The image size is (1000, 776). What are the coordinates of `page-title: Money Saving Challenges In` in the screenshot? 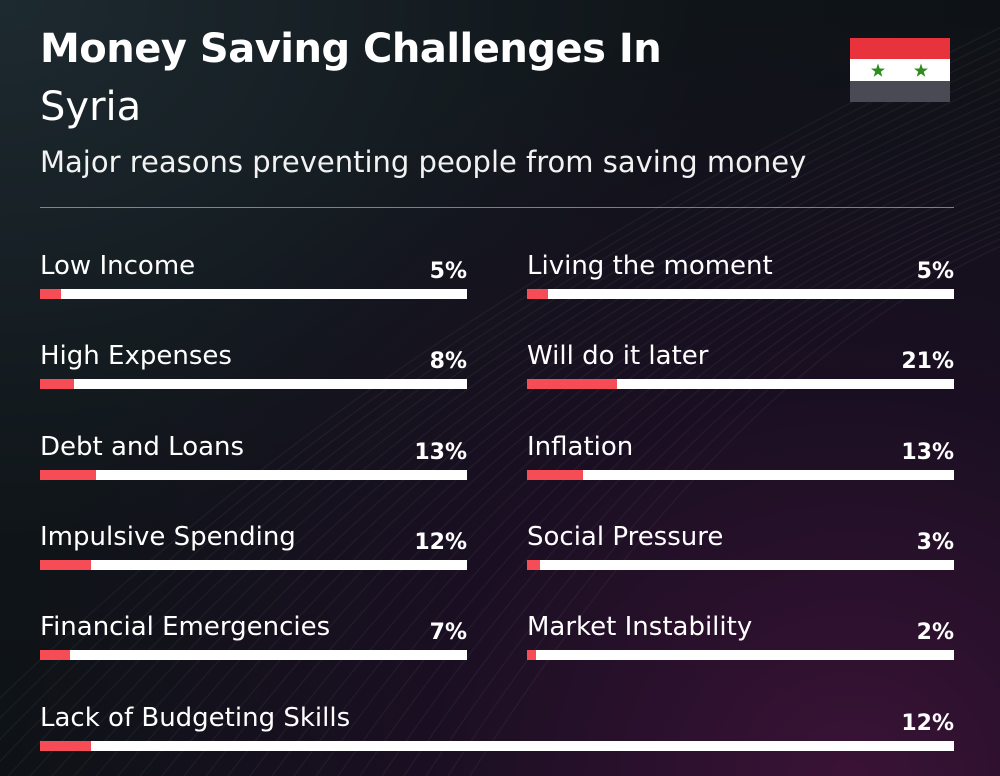 It's located at (351, 49).